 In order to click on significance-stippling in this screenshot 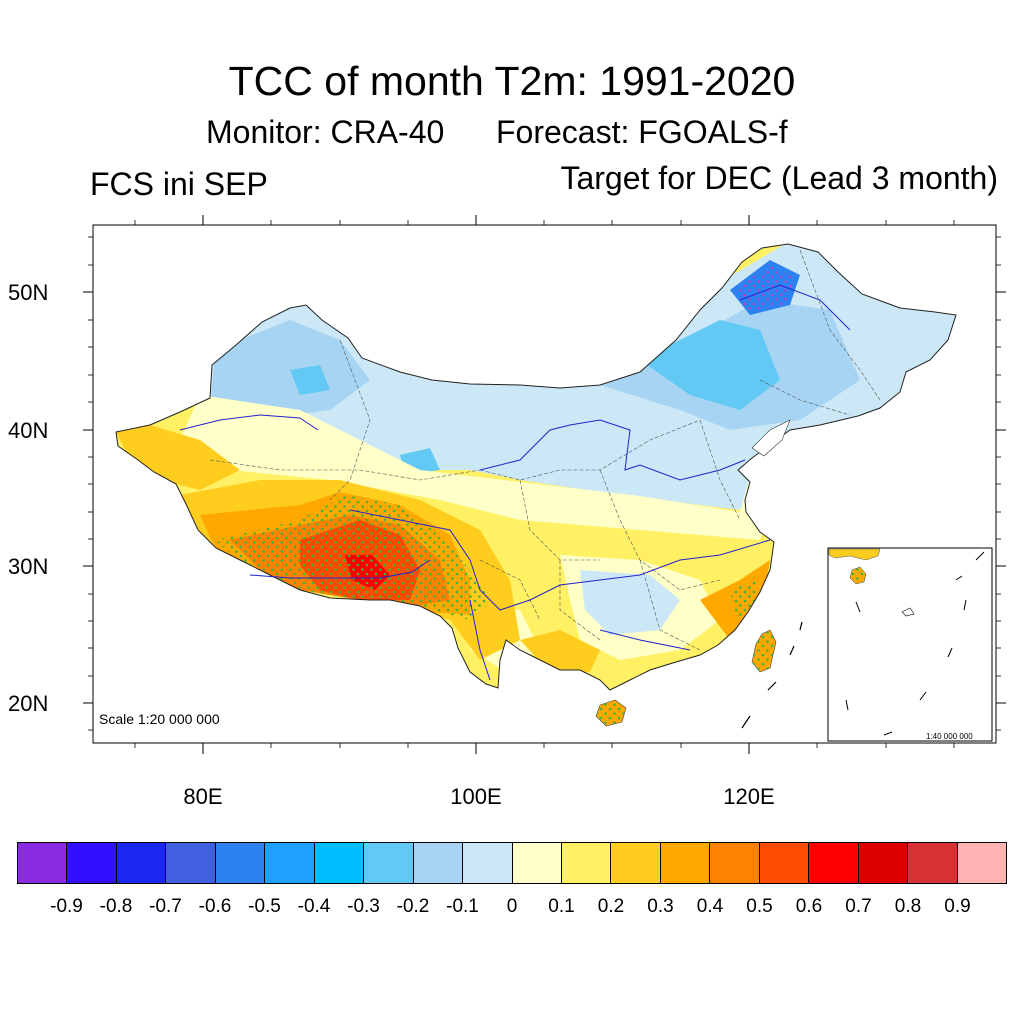, I will do `click(352, 557)`.